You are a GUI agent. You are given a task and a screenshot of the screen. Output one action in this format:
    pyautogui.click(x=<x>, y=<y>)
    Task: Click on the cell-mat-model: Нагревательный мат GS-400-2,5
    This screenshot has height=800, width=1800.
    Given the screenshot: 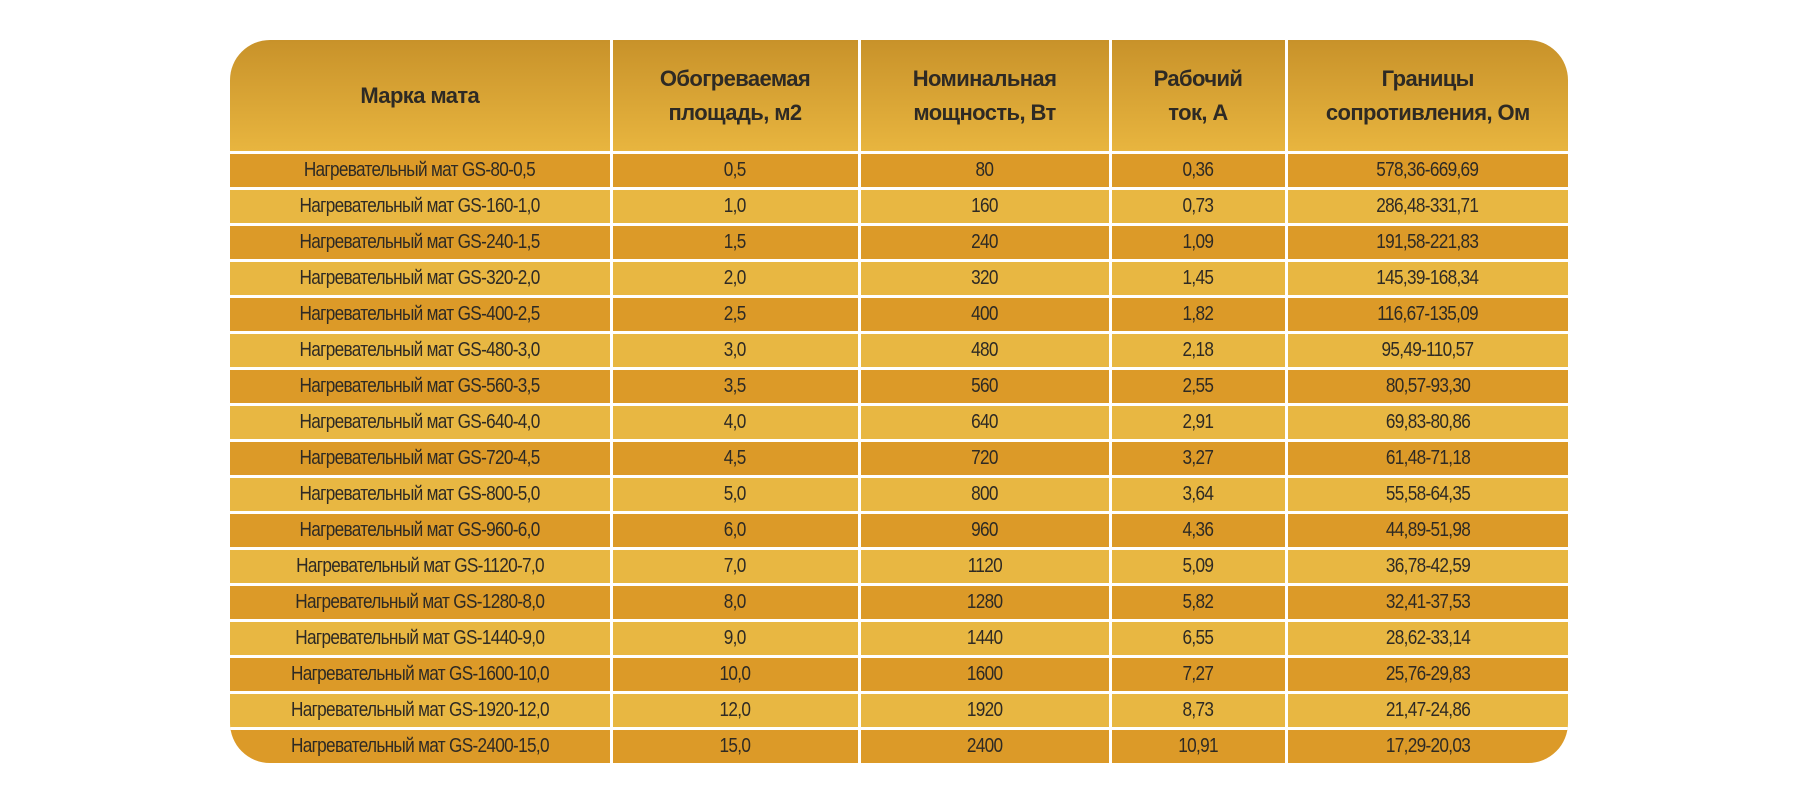 What is the action you would take?
    pyautogui.click(x=421, y=314)
    